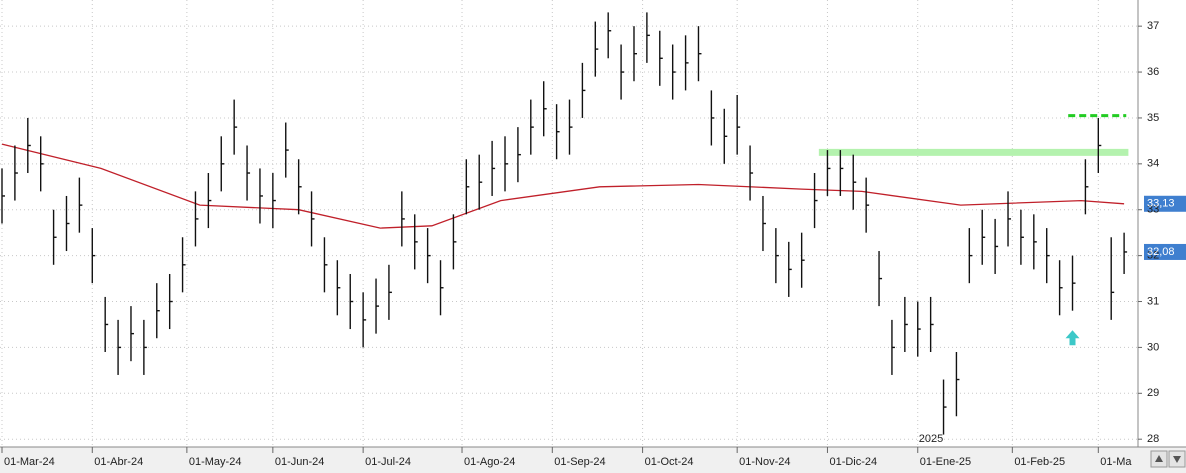 The height and width of the screenshot is (473, 1186). Describe the element at coordinates (1161, 204) in the screenshot. I see `price-tag-label: 33,13` at that location.